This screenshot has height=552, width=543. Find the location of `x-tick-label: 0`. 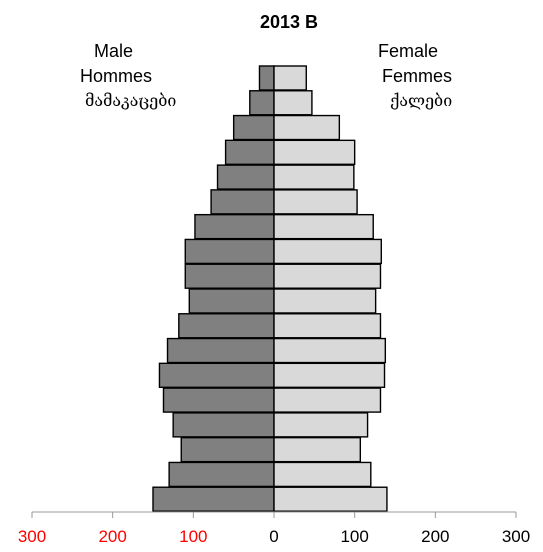

x-tick-label: 0 is located at coordinates (273, 536).